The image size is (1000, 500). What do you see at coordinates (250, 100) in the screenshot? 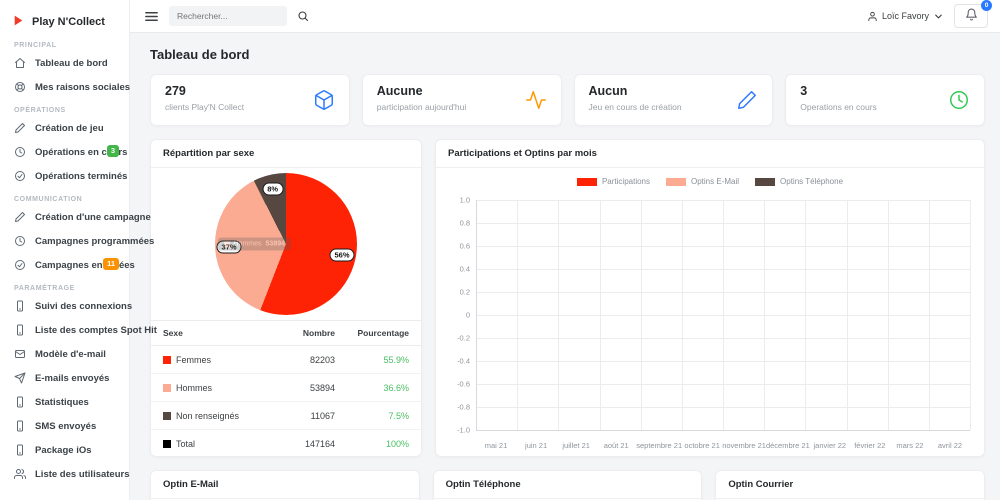
I see `stat-card-clients-play-n-collect: 279 clients Play'N Collect` at bounding box center [250, 100].